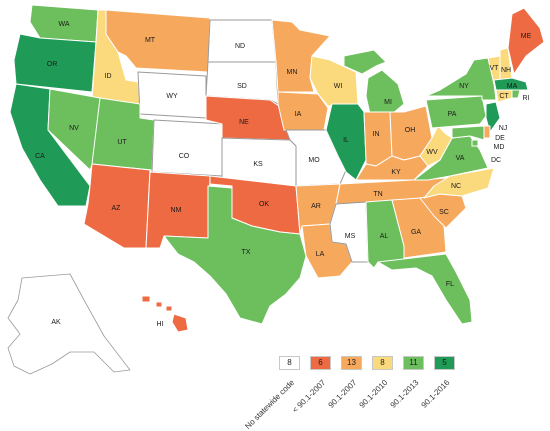  Describe the element at coordinates (264, 204) in the screenshot. I see `label-ok: OK` at that location.